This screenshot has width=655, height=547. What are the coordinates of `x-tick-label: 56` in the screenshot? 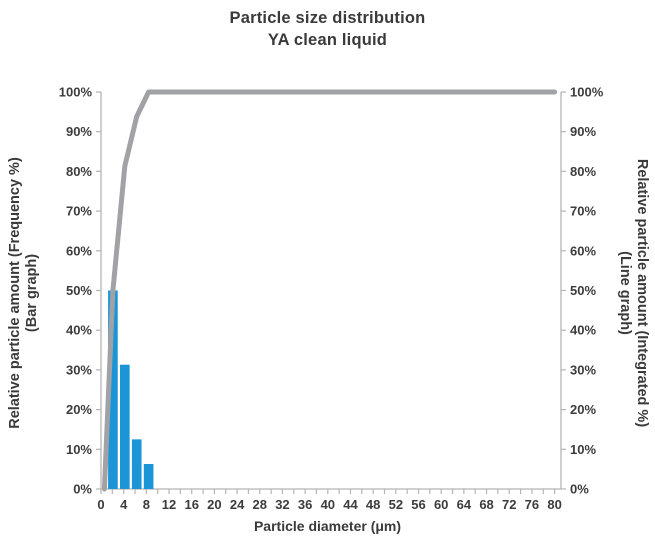 It's located at (418, 504).